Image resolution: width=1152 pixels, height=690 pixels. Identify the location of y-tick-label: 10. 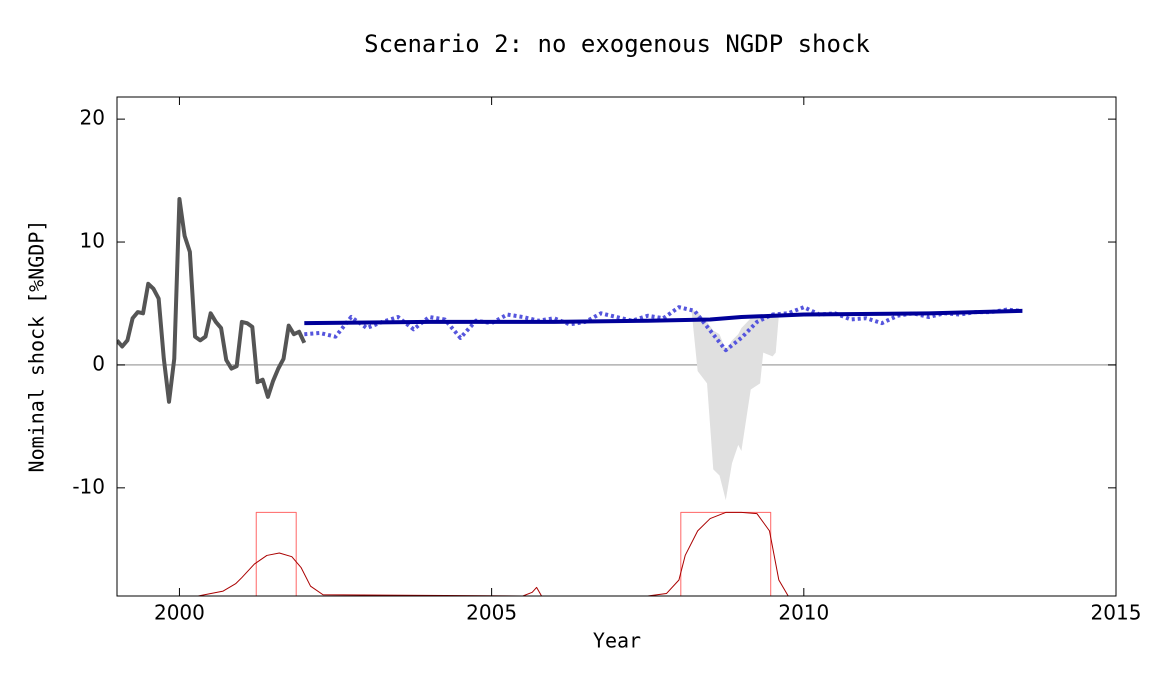
(92, 241).